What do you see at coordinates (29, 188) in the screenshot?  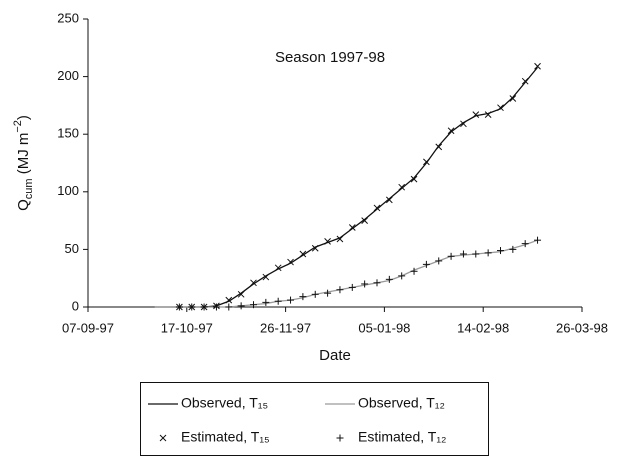 I see `y-label-part: cum` at bounding box center [29, 188].